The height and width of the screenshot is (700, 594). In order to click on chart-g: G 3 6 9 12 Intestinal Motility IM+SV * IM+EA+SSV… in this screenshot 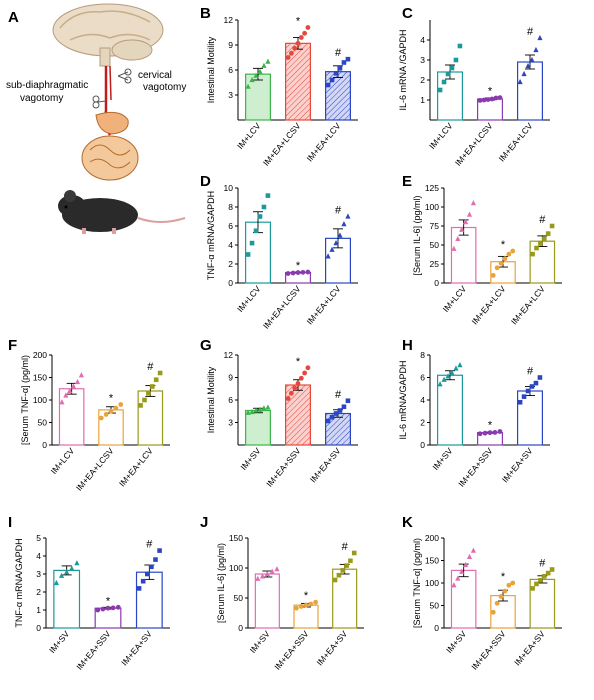, I will do `click(279, 413)`.